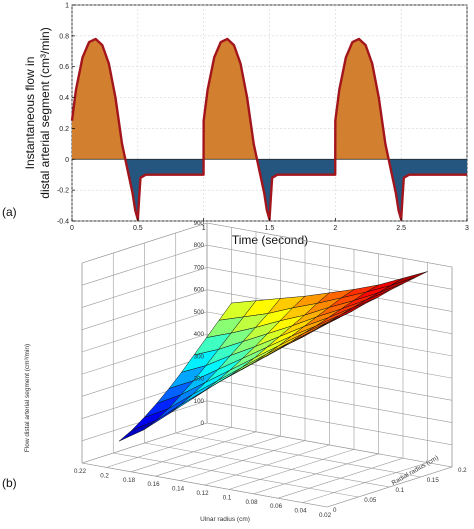  I want to click on ulnar-tick-label: 0.04, so click(300, 511).